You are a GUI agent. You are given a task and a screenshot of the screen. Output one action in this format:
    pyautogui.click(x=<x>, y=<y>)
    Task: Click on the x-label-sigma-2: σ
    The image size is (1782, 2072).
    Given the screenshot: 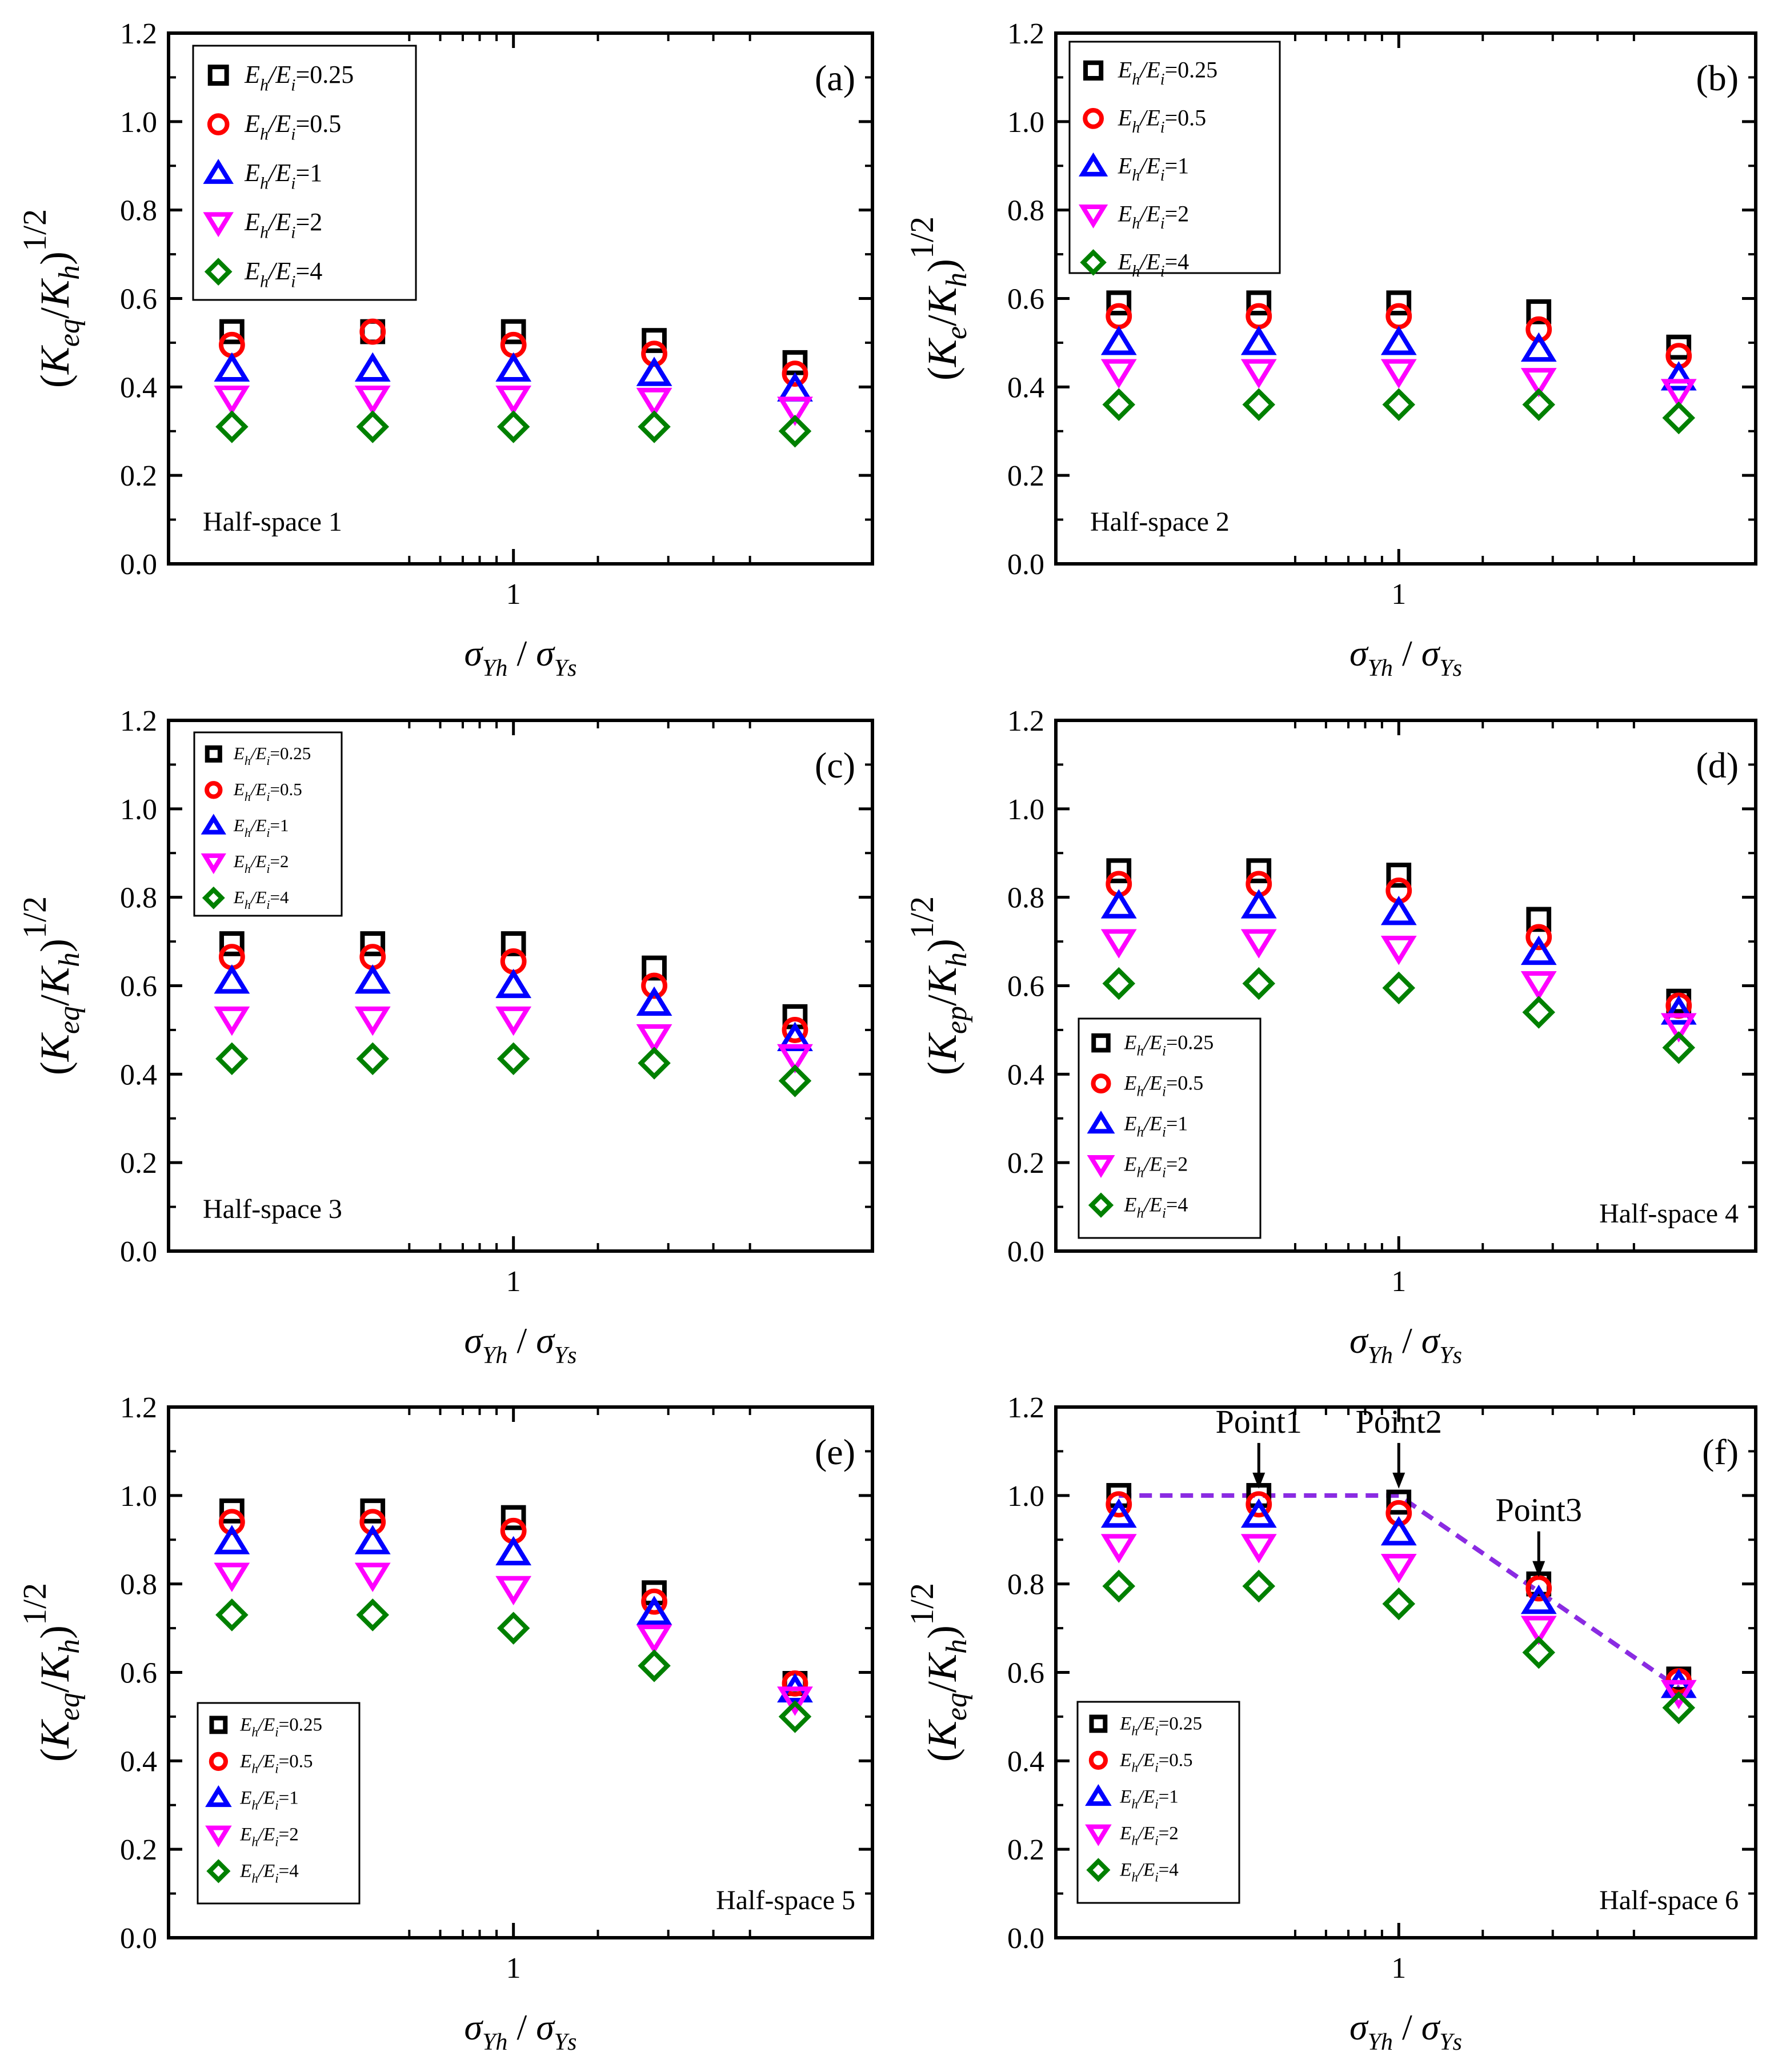 What is the action you would take?
    pyautogui.click(x=1431, y=653)
    